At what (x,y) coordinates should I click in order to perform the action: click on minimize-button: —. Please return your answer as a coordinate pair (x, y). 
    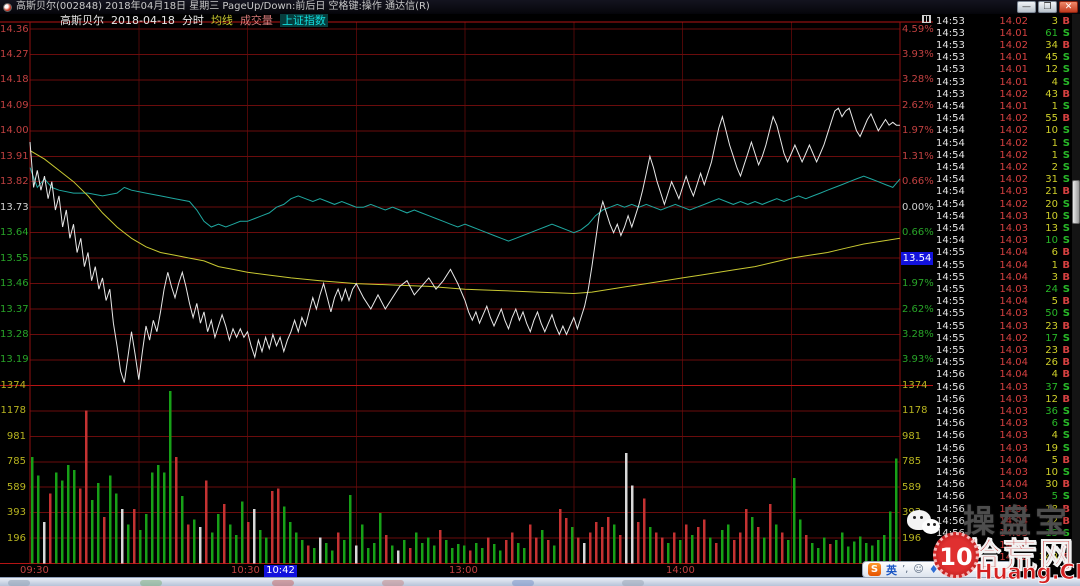
    Looking at the image, I should click on (1026, 7).